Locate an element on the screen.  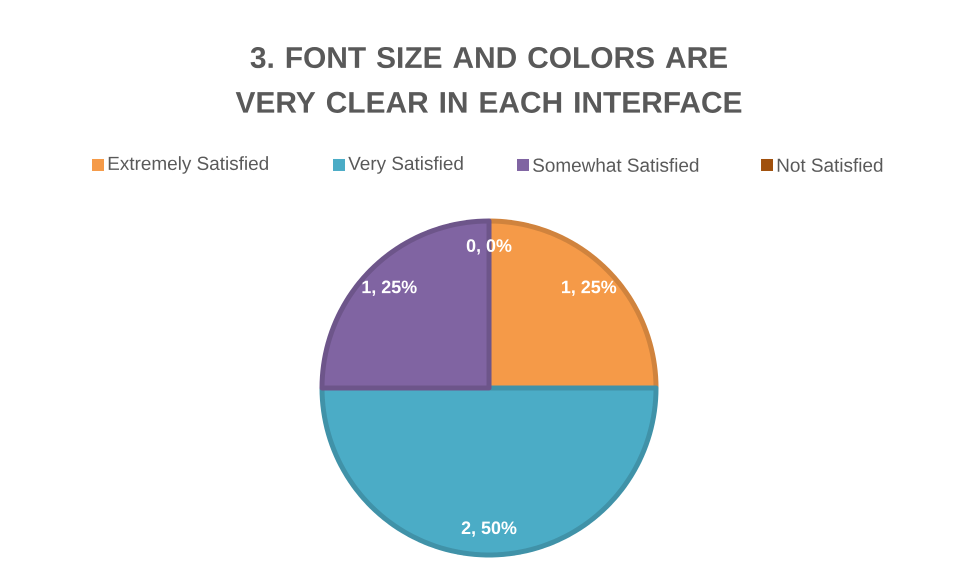
legend-label: Very Satisfied is located at coordinates (405, 165).